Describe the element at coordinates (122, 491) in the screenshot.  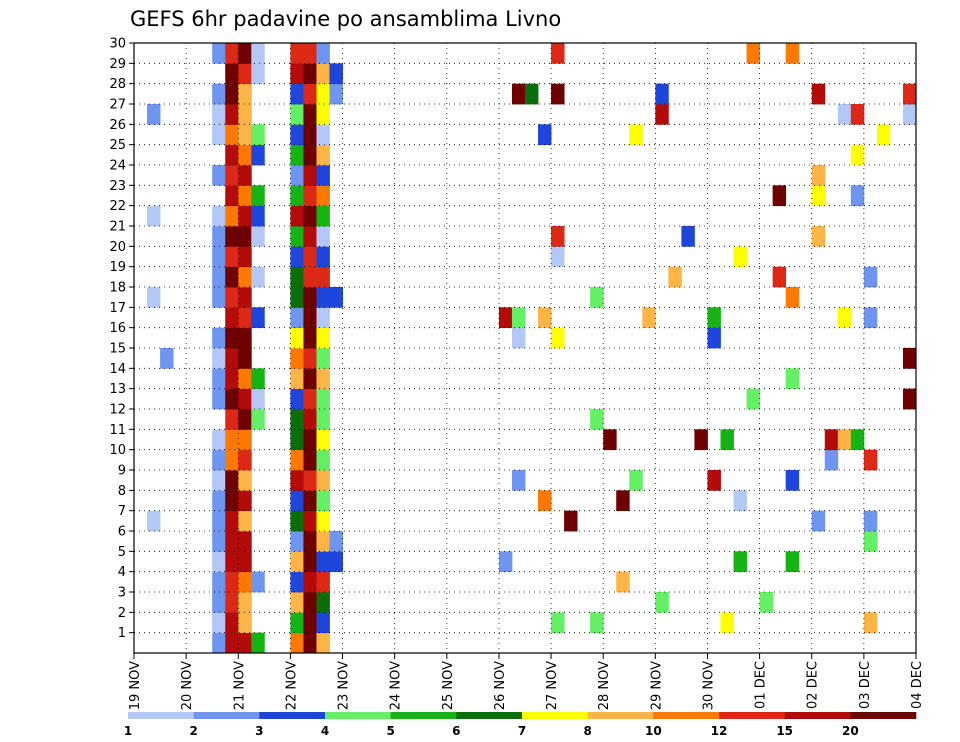
I see `y-tick-label: 8` at that location.